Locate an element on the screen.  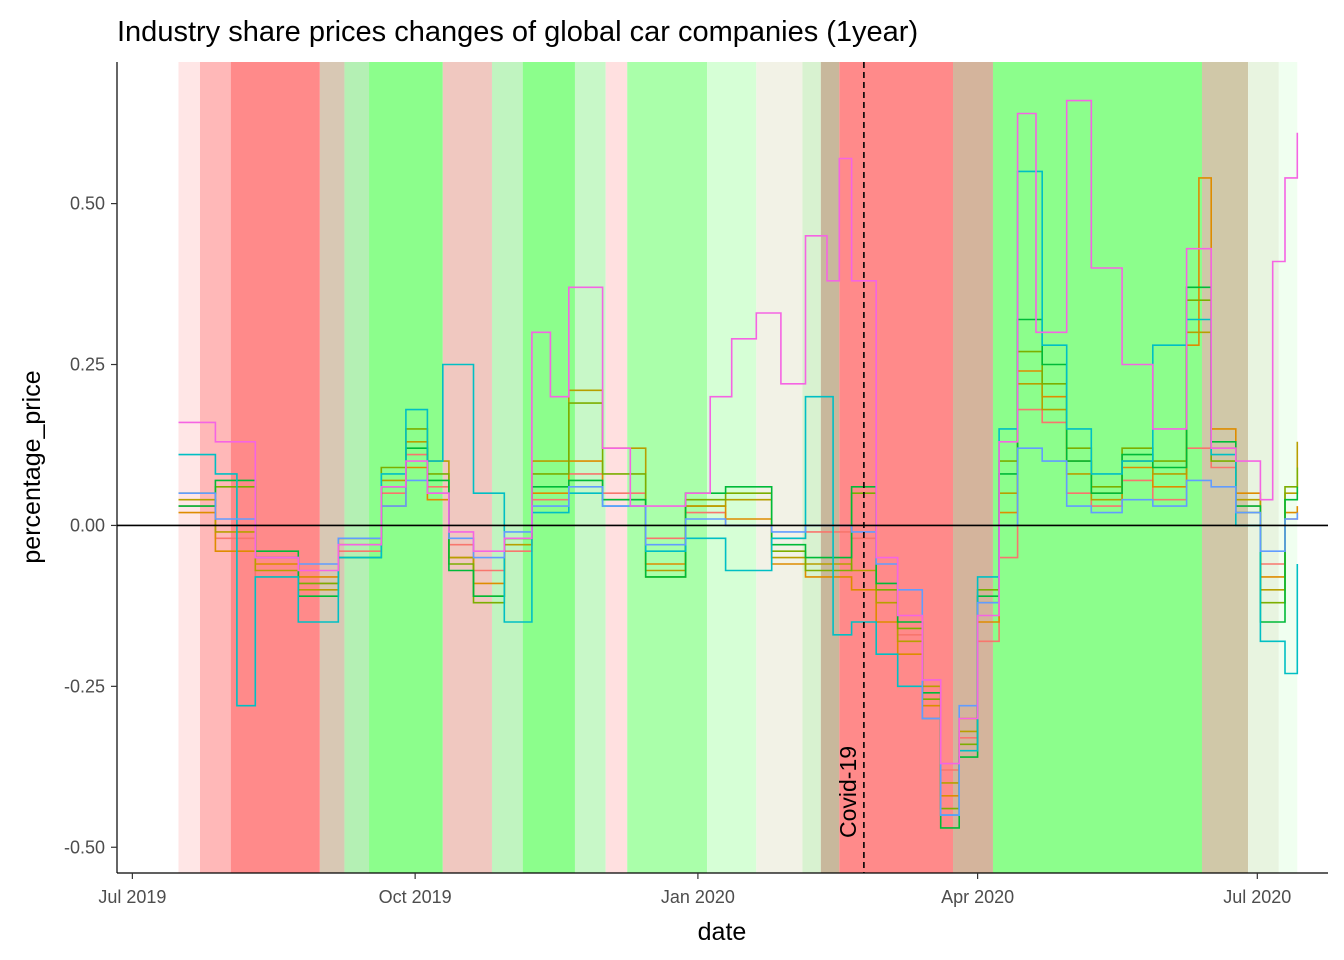
y-tick-label-0: 0.50 is located at coordinates (87, 204).